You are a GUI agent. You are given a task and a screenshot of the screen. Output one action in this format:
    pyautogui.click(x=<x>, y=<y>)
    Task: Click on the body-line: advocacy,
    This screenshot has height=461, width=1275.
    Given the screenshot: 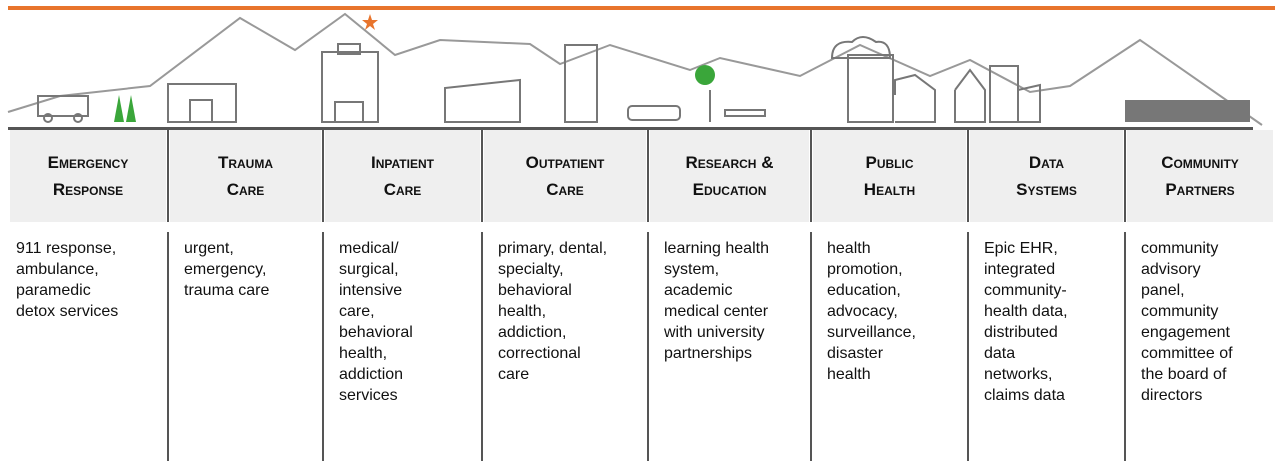 What is the action you would take?
    pyautogui.click(x=862, y=311)
    